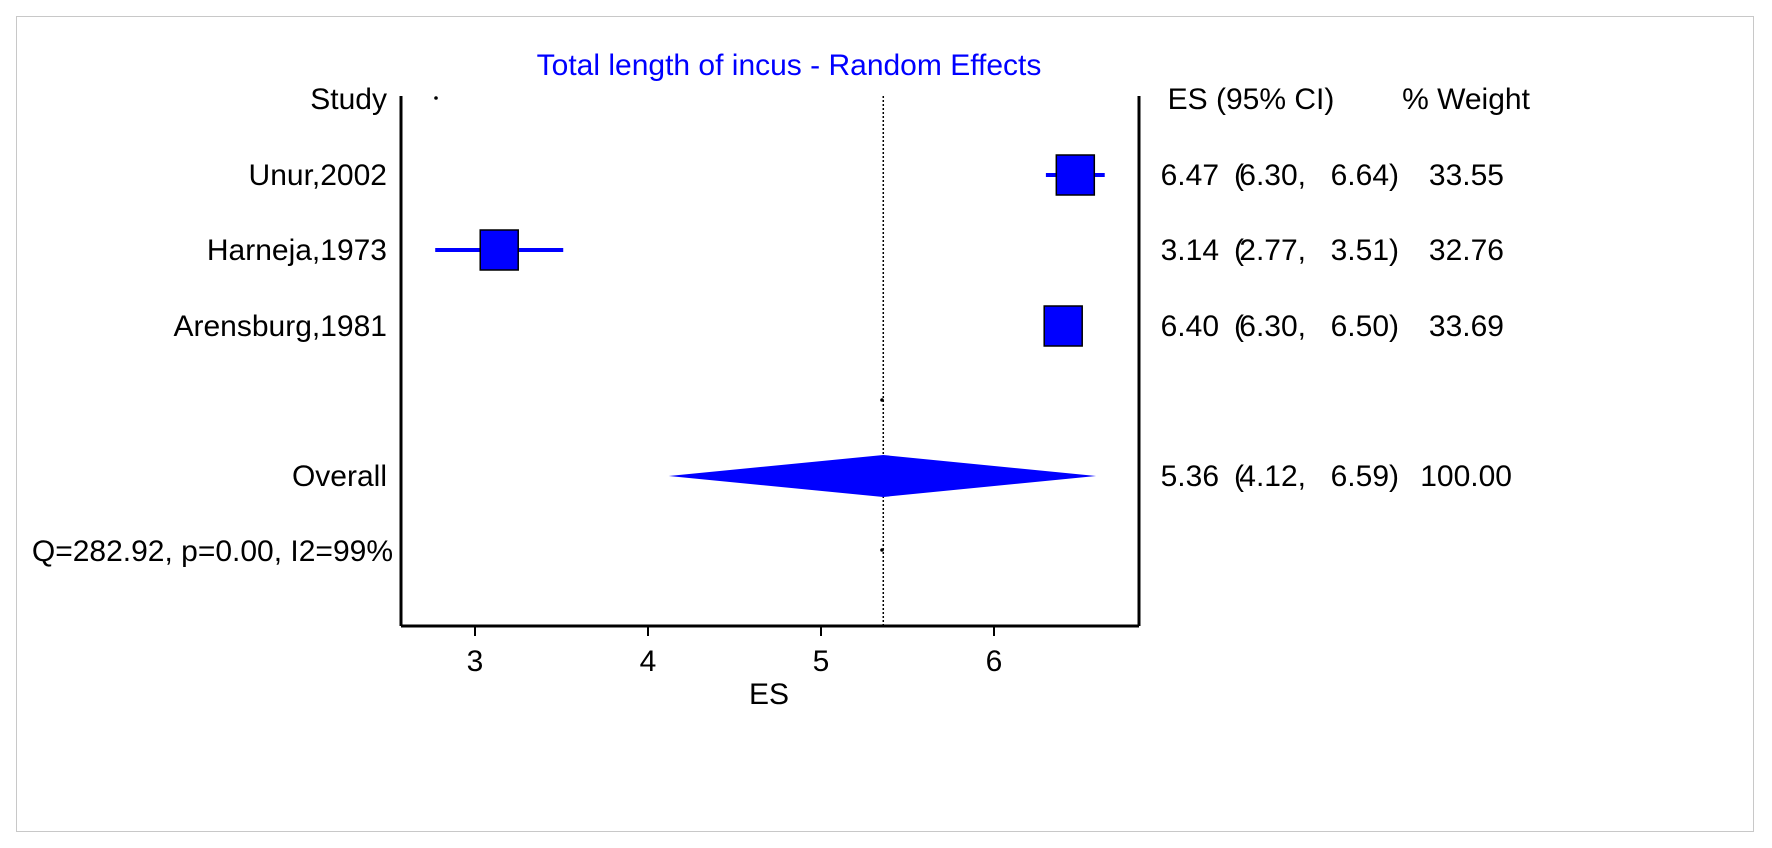 Image resolution: width=1772 pixels, height=848 pixels. I want to click on ci-lower-value: 4.12,, so click(1272, 476).